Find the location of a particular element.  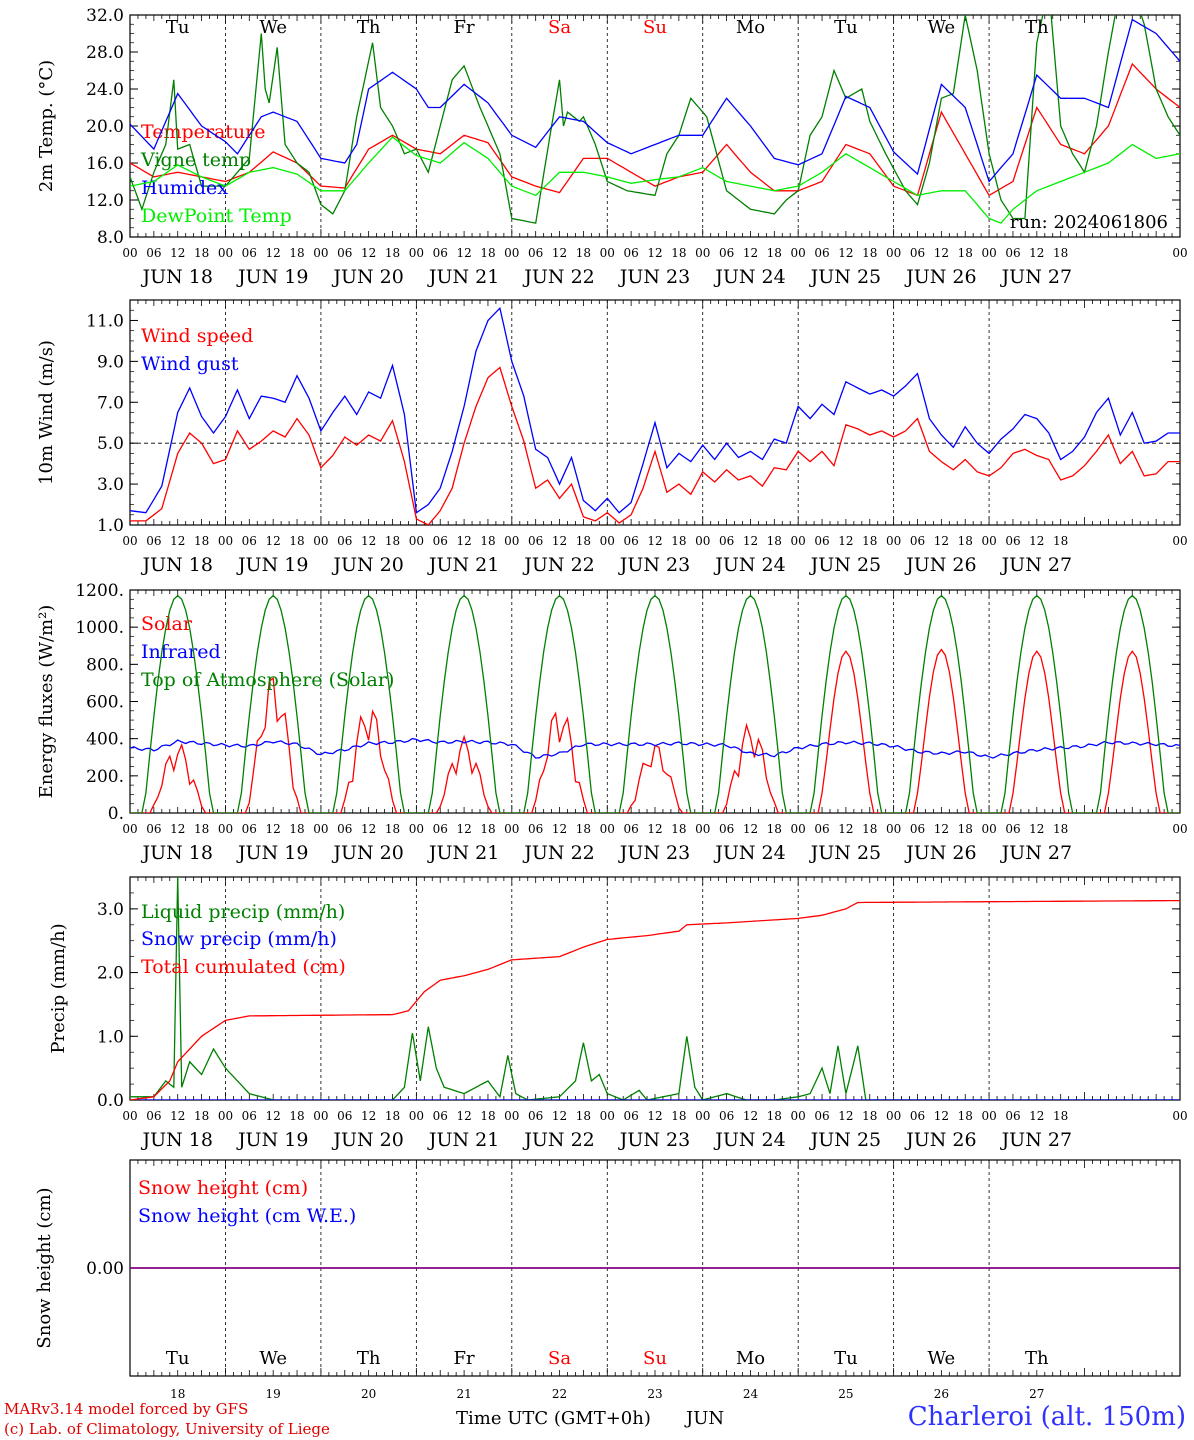

date-label: JUN 25 is located at coordinates (845, 1140).